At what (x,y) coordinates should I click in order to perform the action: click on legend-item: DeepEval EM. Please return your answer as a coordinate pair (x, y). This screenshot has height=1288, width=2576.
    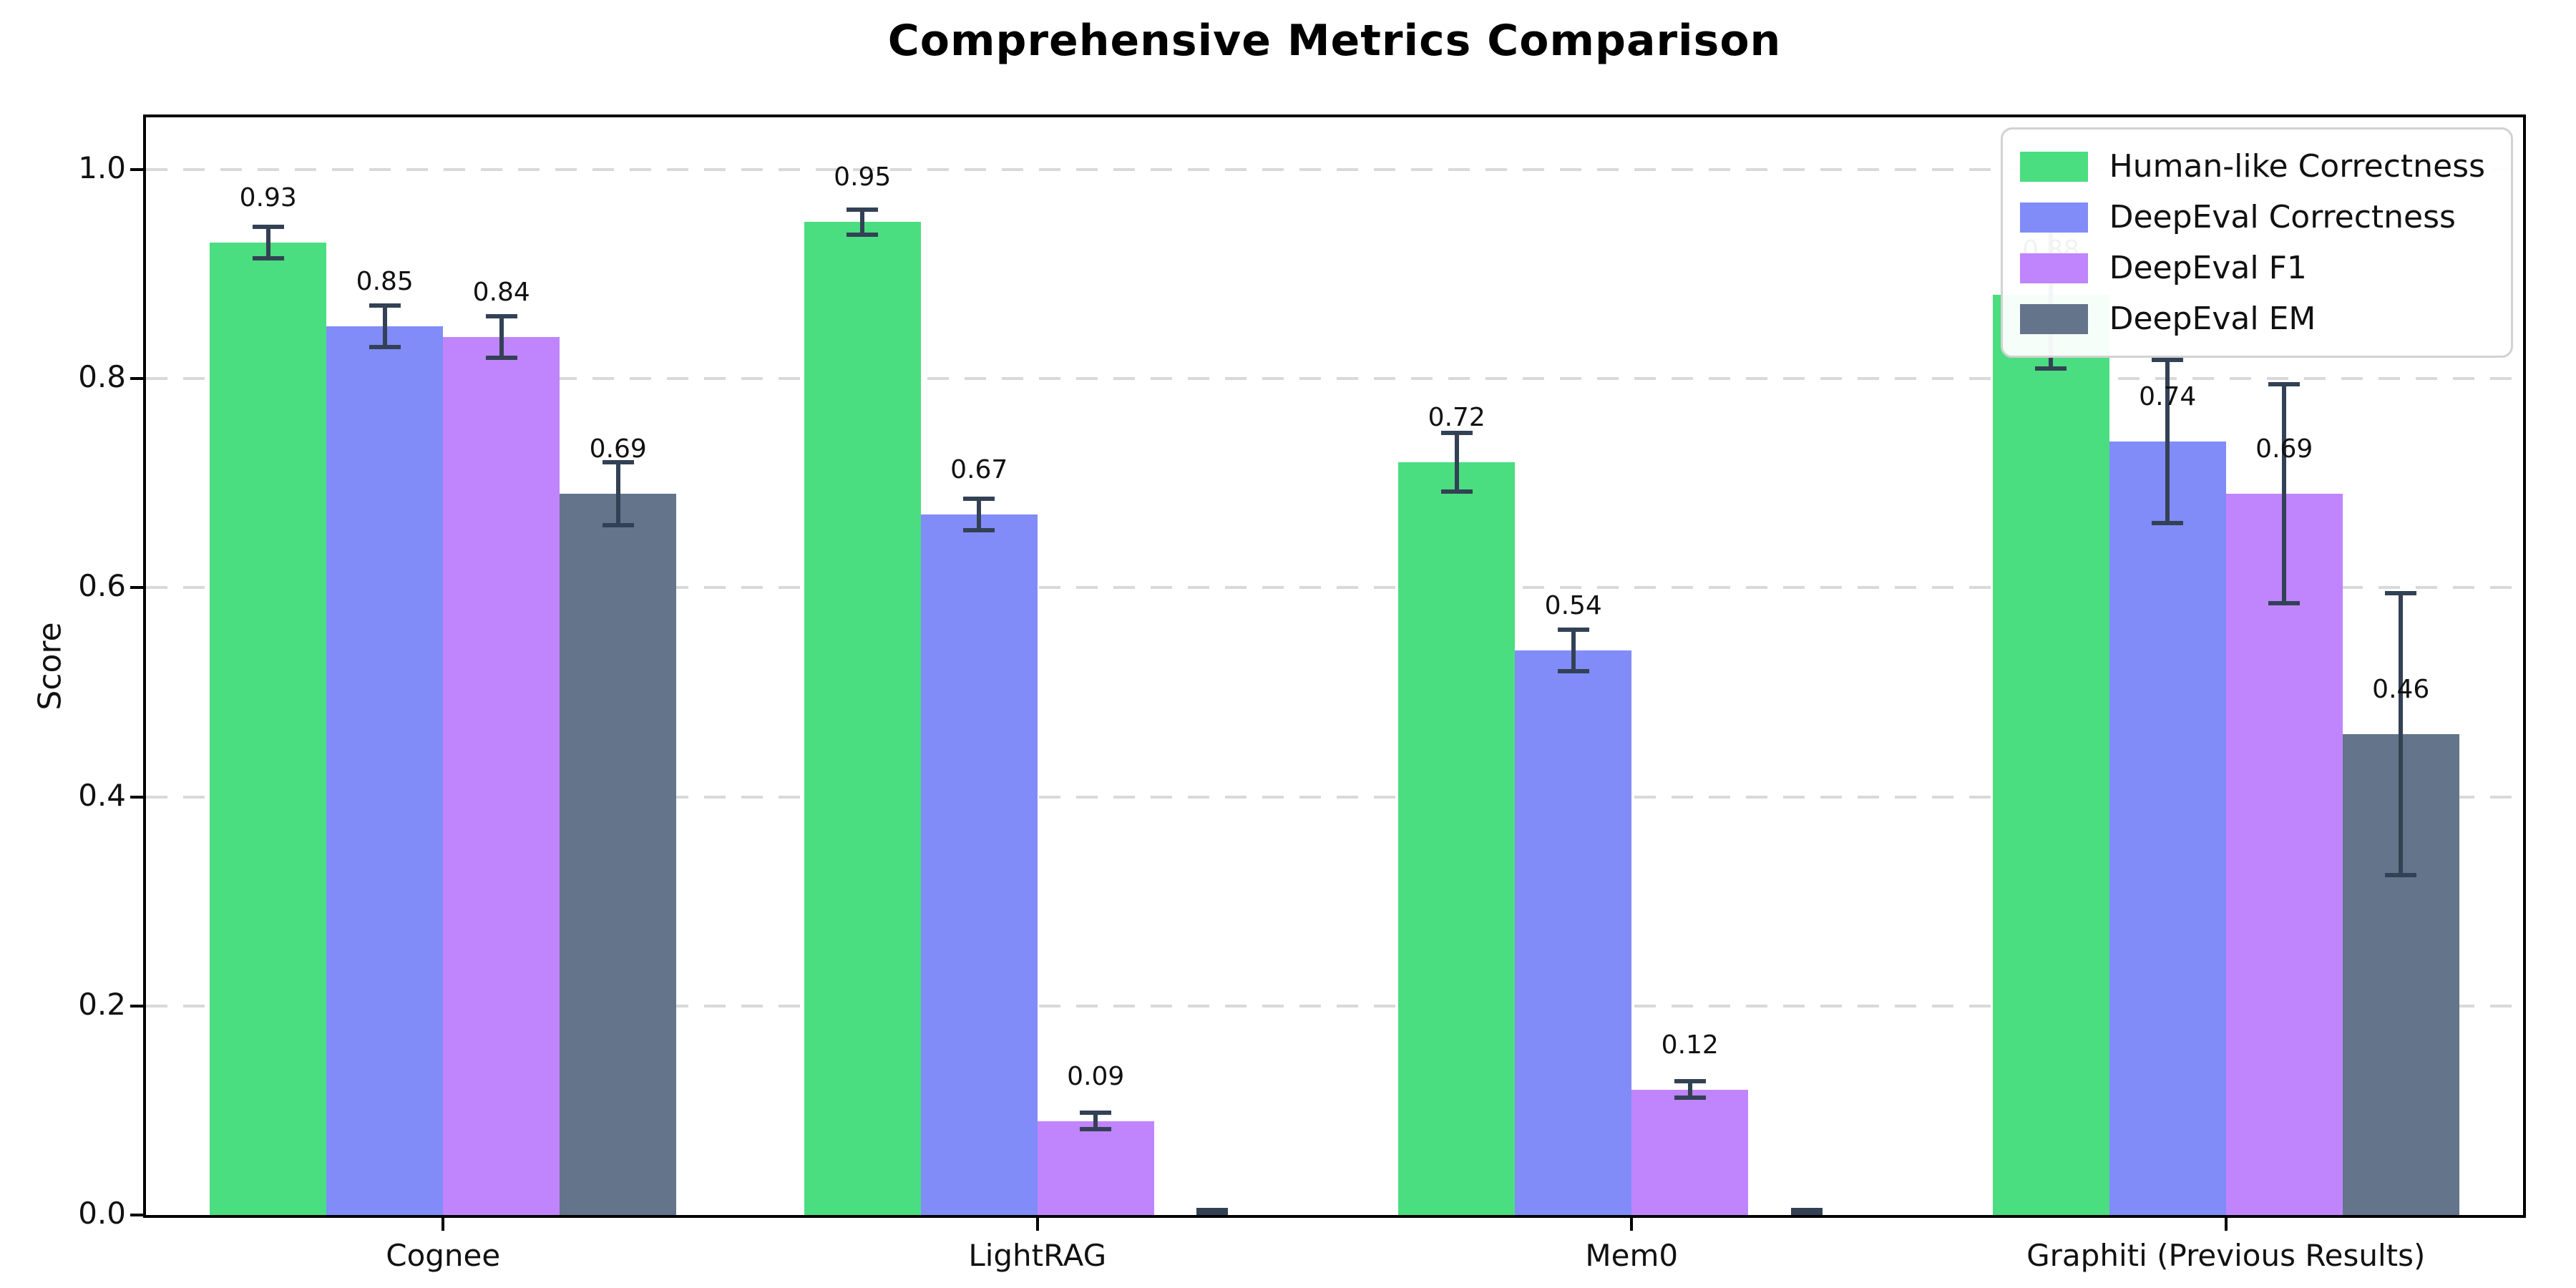
    Looking at the image, I should click on (2252, 319).